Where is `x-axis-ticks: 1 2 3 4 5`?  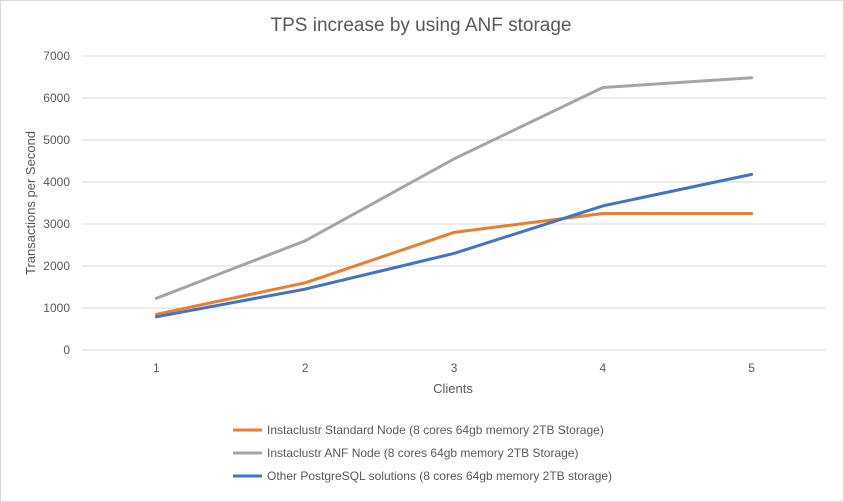 x-axis-ticks: 1 2 3 4 5 is located at coordinates (454, 368).